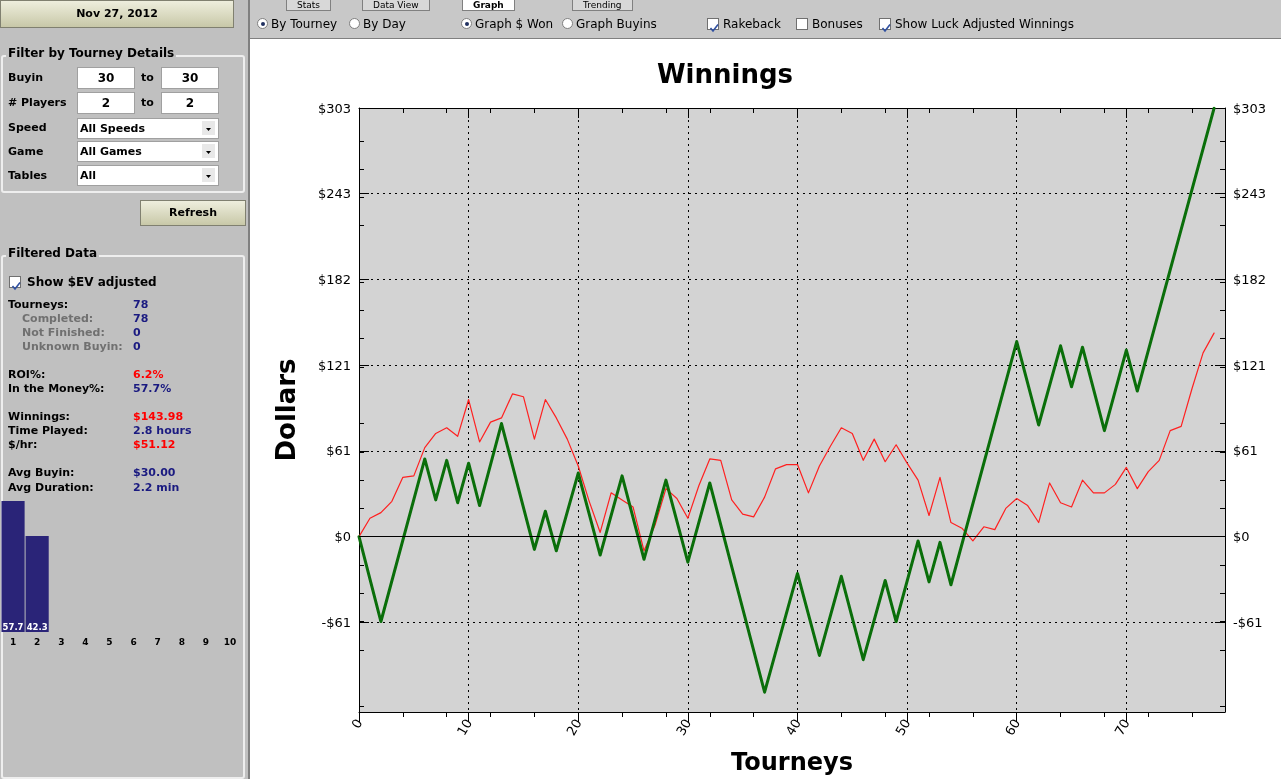  What do you see at coordinates (338, 451) in the screenshot?
I see `y-tick-label: $61` at bounding box center [338, 451].